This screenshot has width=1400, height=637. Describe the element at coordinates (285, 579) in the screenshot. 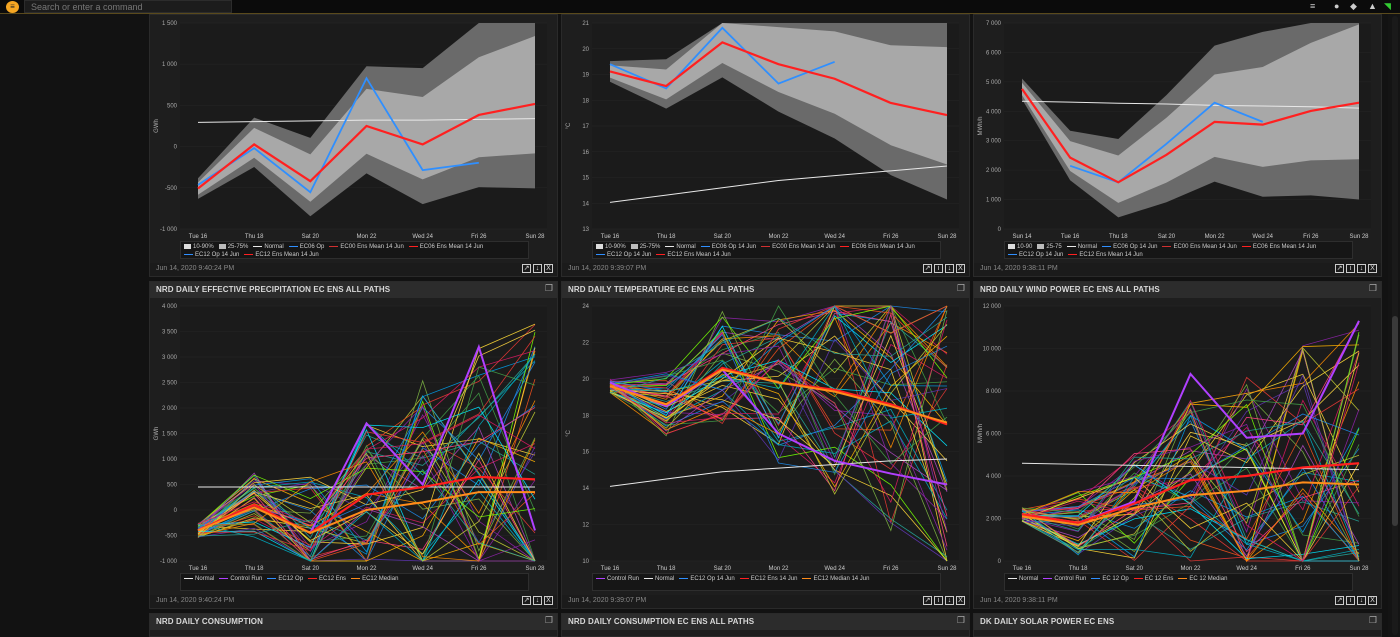

I see `legend-item: EC12 Op` at that location.